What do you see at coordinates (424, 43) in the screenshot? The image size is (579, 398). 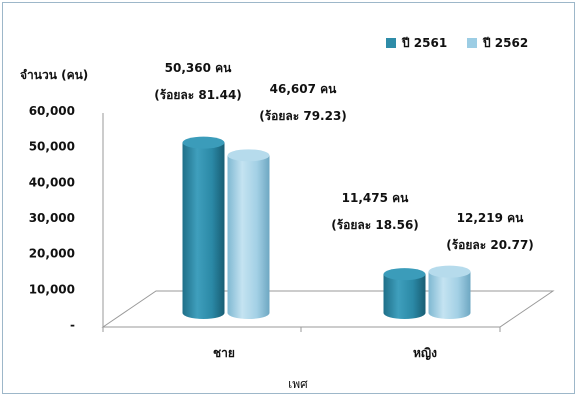 I see `legend-label-2561: ปี 2561` at bounding box center [424, 43].